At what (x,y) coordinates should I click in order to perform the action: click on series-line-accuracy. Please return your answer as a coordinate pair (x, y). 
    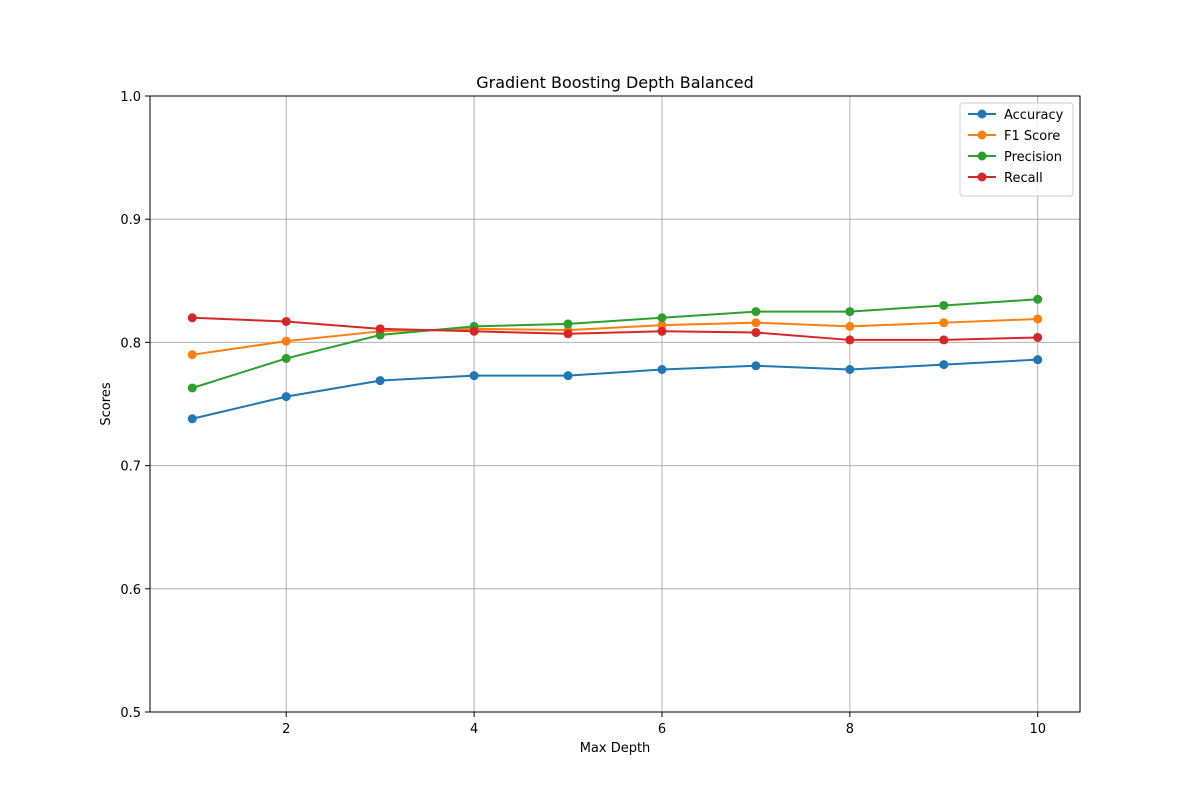
    Looking at the image, I should click on (615, 389).